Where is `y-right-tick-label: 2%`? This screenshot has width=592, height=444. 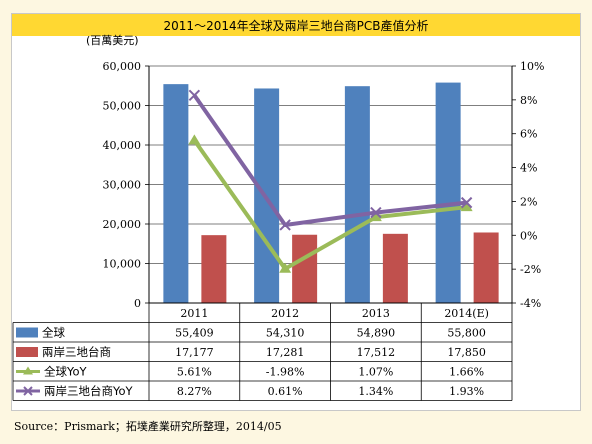
y-right-tick-label: 2% is located at coordinates (528, 201).